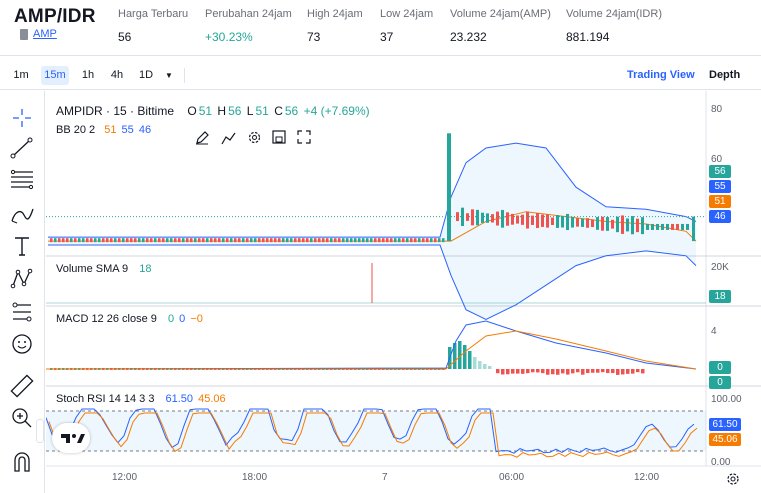 The height and width of the screenshot is (493, 761). Describe the element at coordinates (279, 137) in the screenshot. I see `save-icon` at that location.